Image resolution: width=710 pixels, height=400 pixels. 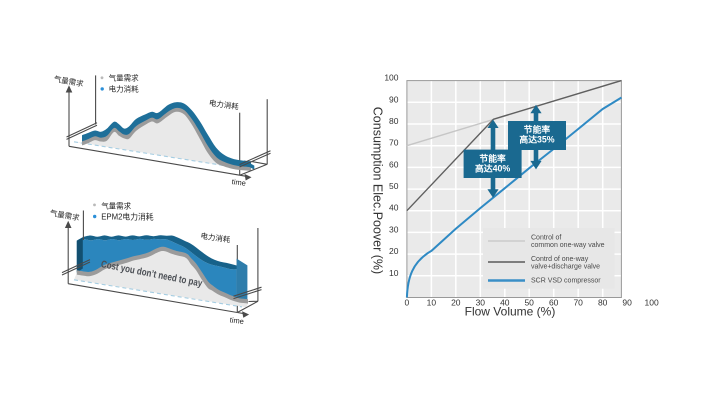 I want to click on svg-text: Control of, so click(x=546, y=238).